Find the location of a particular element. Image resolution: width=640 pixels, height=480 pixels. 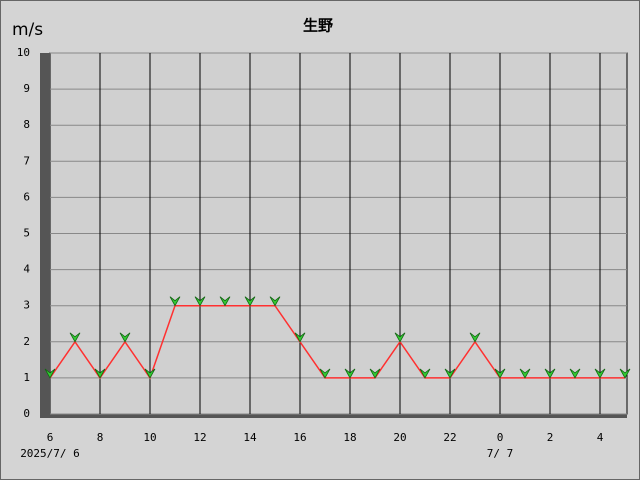

y-tick-label: 9 is located at coordinates (26, 88).